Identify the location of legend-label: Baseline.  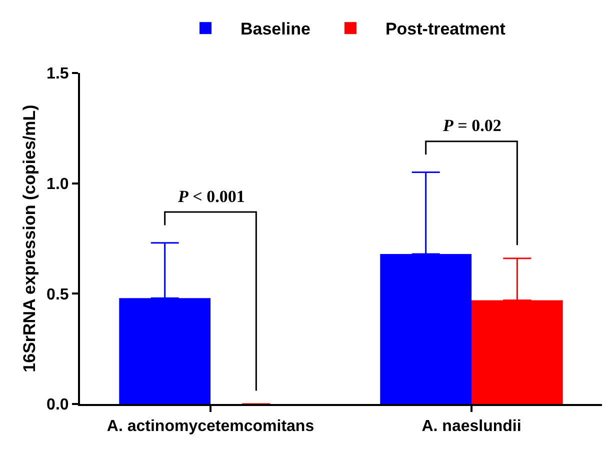
(275, 29).